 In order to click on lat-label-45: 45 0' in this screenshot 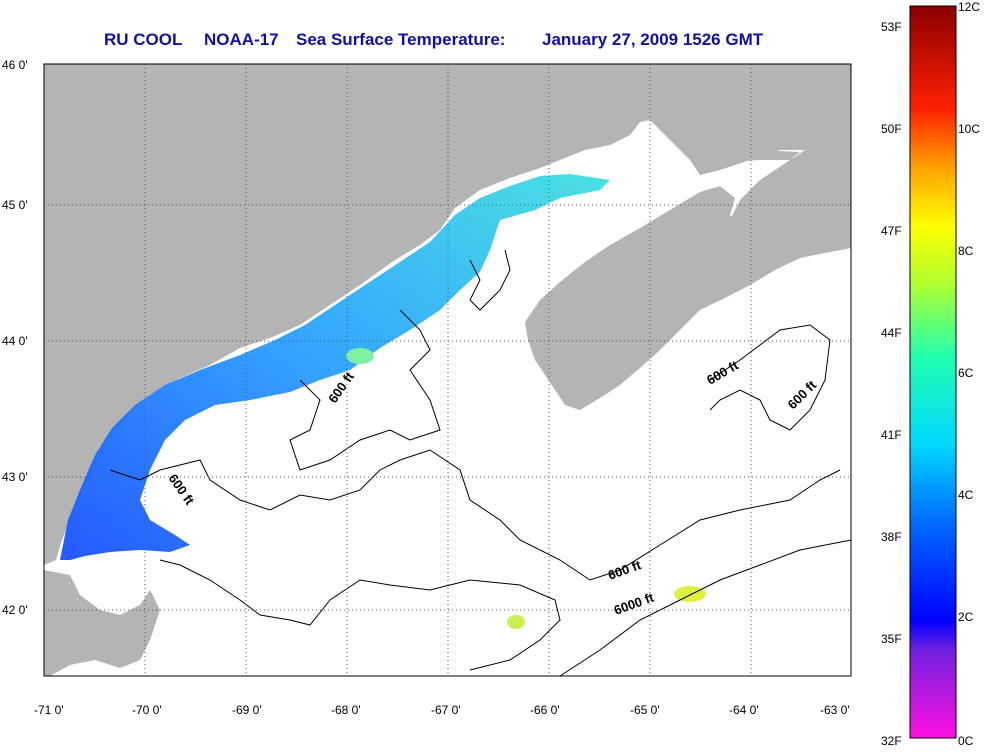, I will do `click(15, 205)`.